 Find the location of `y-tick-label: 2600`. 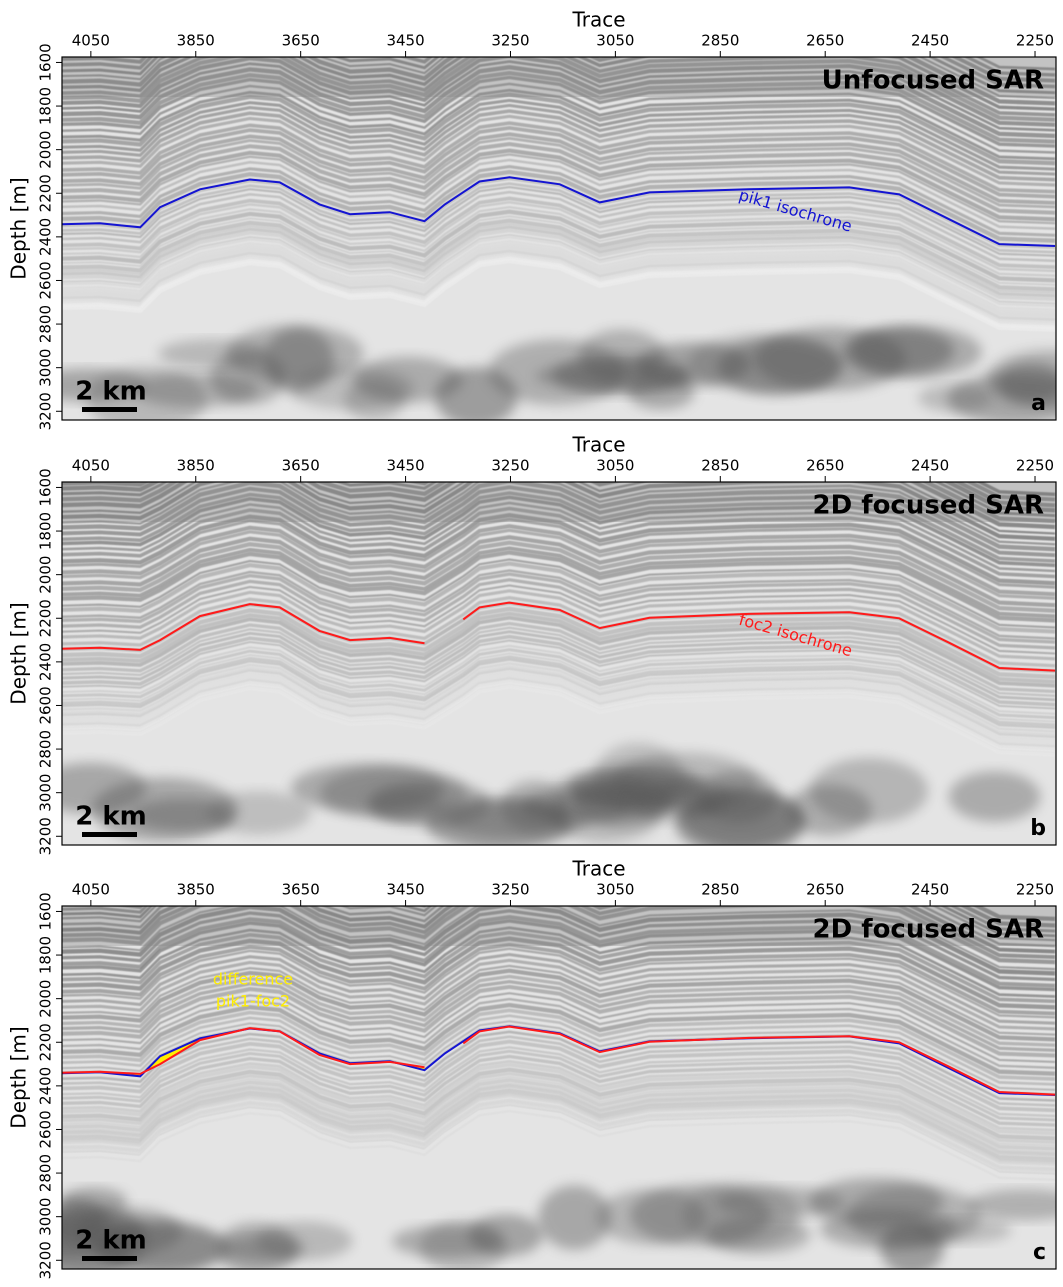

y-tick-label: 2600 is located at coordinates (46, 280).